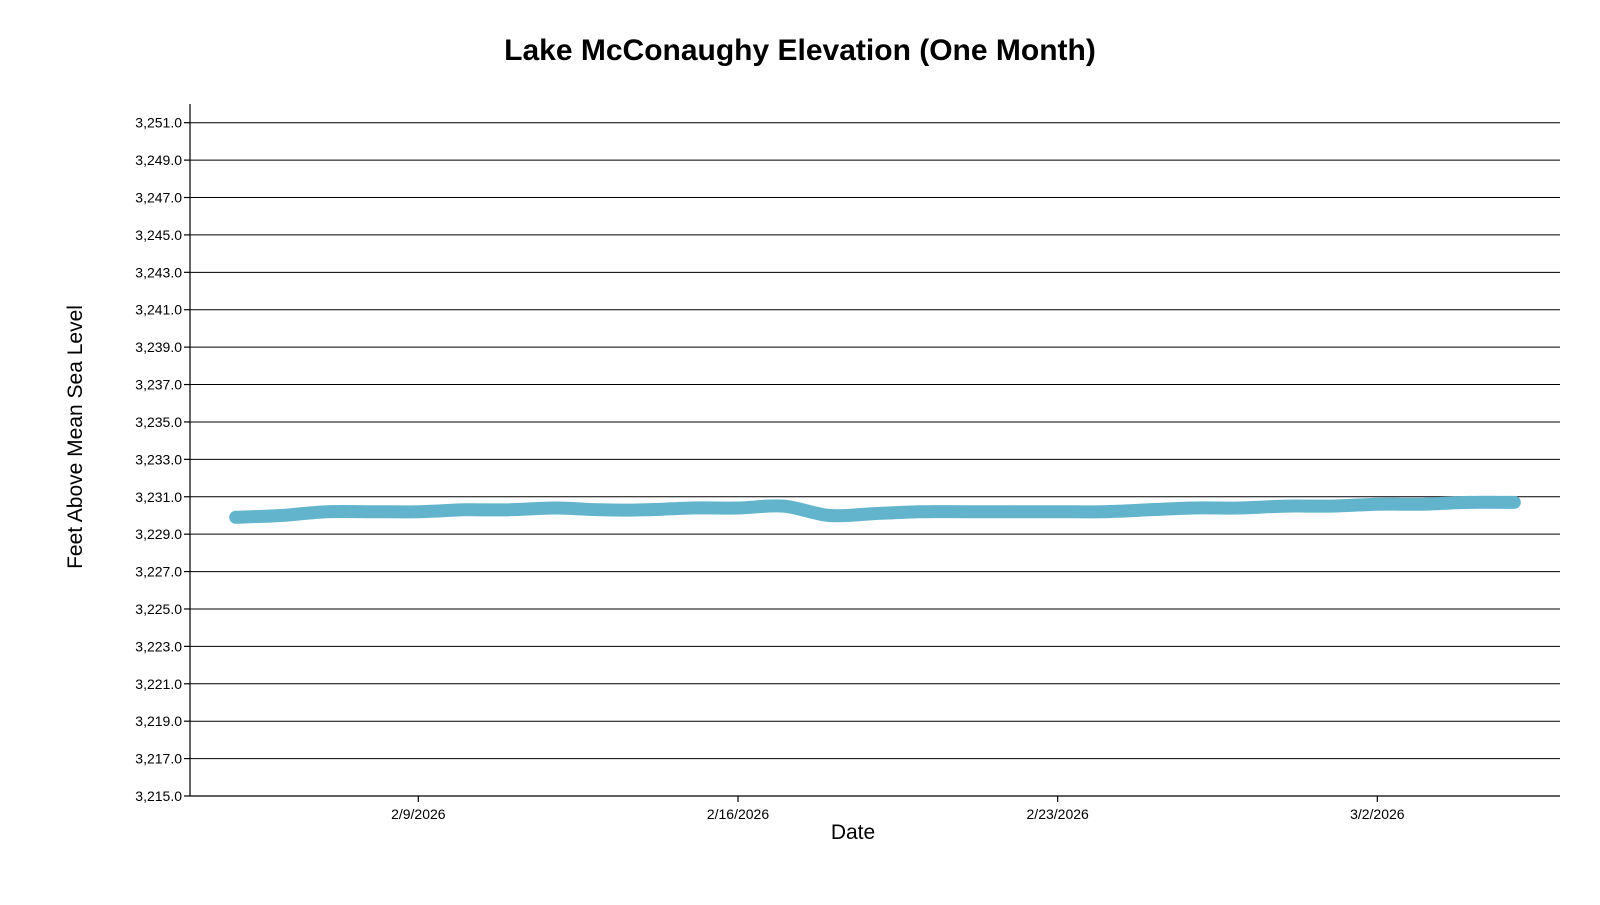 The image size is (1600, 905). What do you see at coordinates (158, 497) in the screenshot?
I see `y-tick-label: 3,231.0` at bounding box center [158, 497].